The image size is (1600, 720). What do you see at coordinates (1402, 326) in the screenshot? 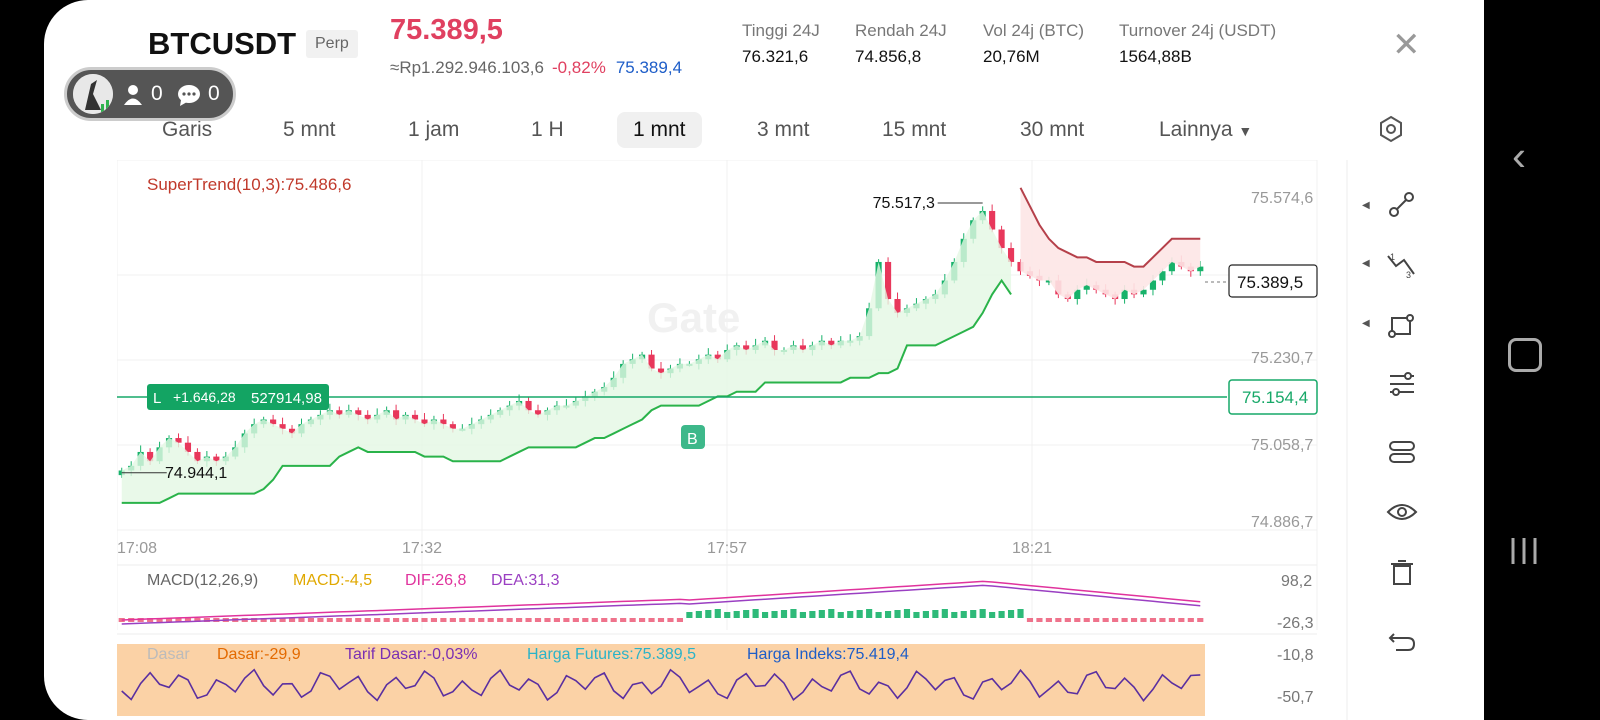
I see `shape-tool-icon` at bounding box center [1402, 326].